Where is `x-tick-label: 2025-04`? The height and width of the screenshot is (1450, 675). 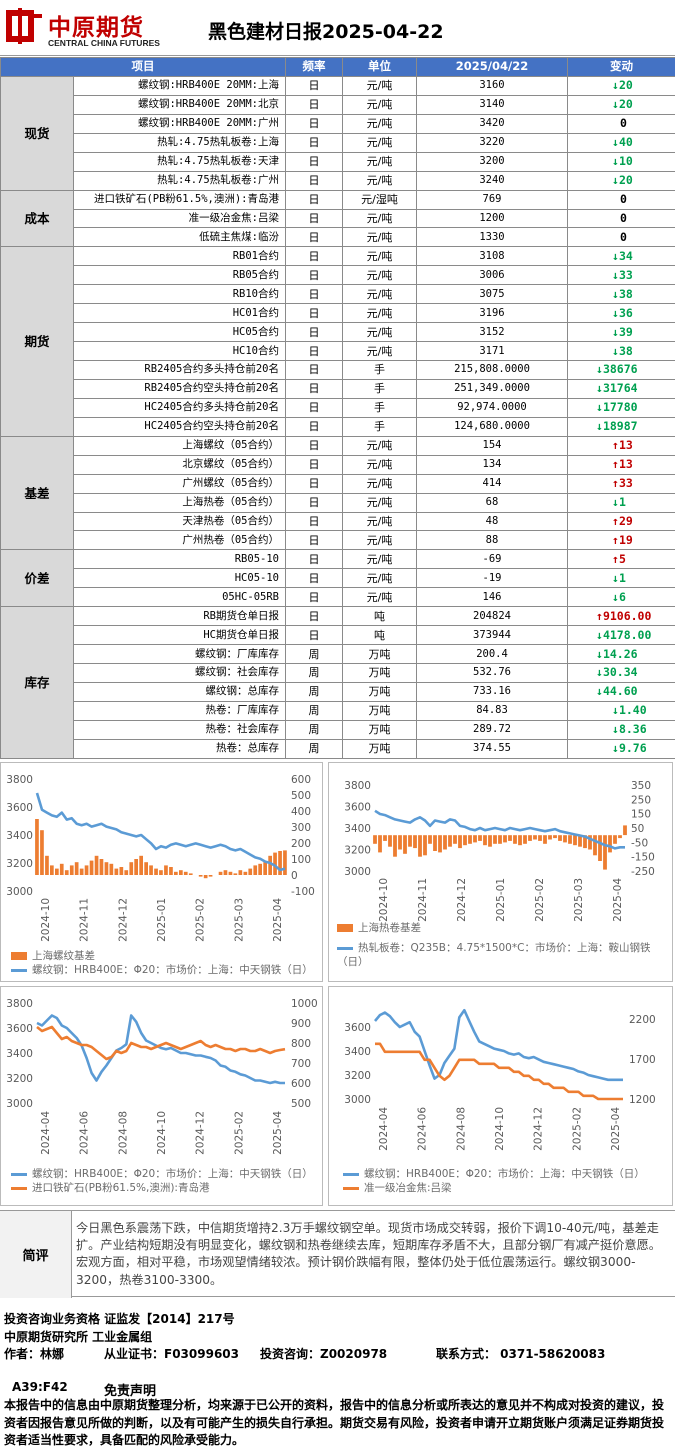 x-tick-label: 2025-04 is located at coordinates (278, 920).